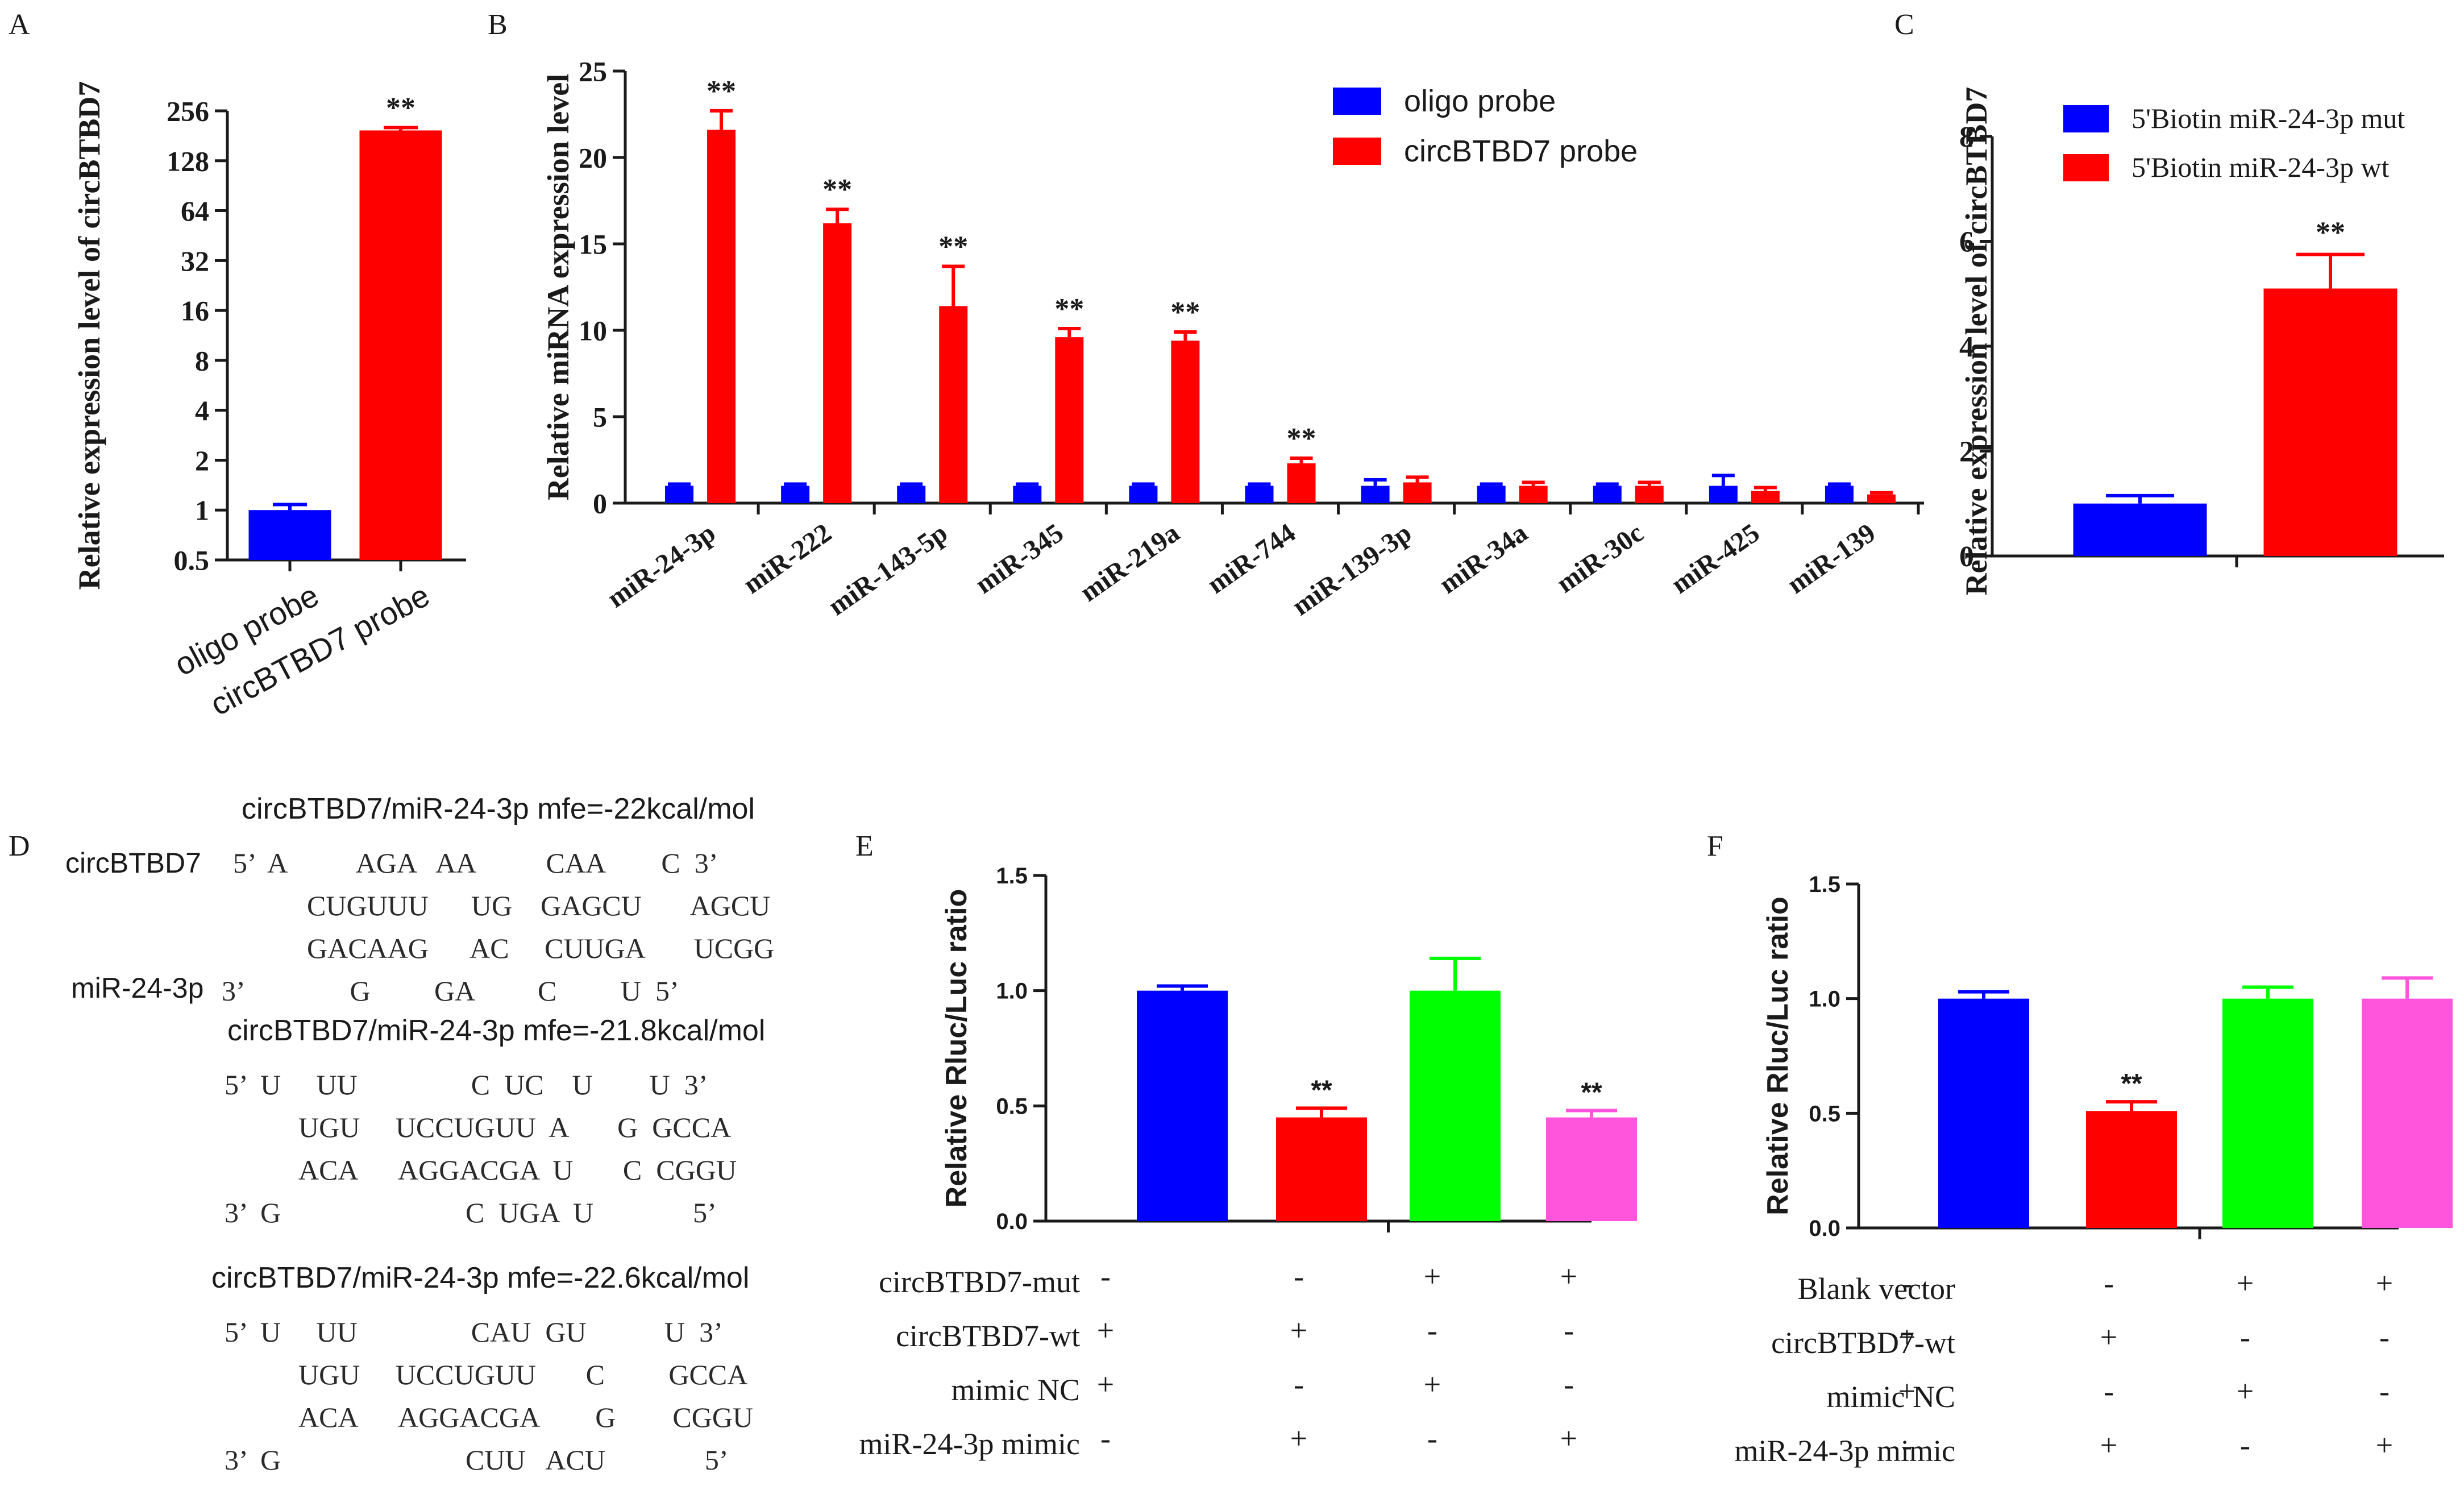 This screenshot has height=1490, width=2464. Describe the element at coordinates (558, 287) in the screenshot. I see `panel-b-ylabel: Relative miRNA expression level` at that location.